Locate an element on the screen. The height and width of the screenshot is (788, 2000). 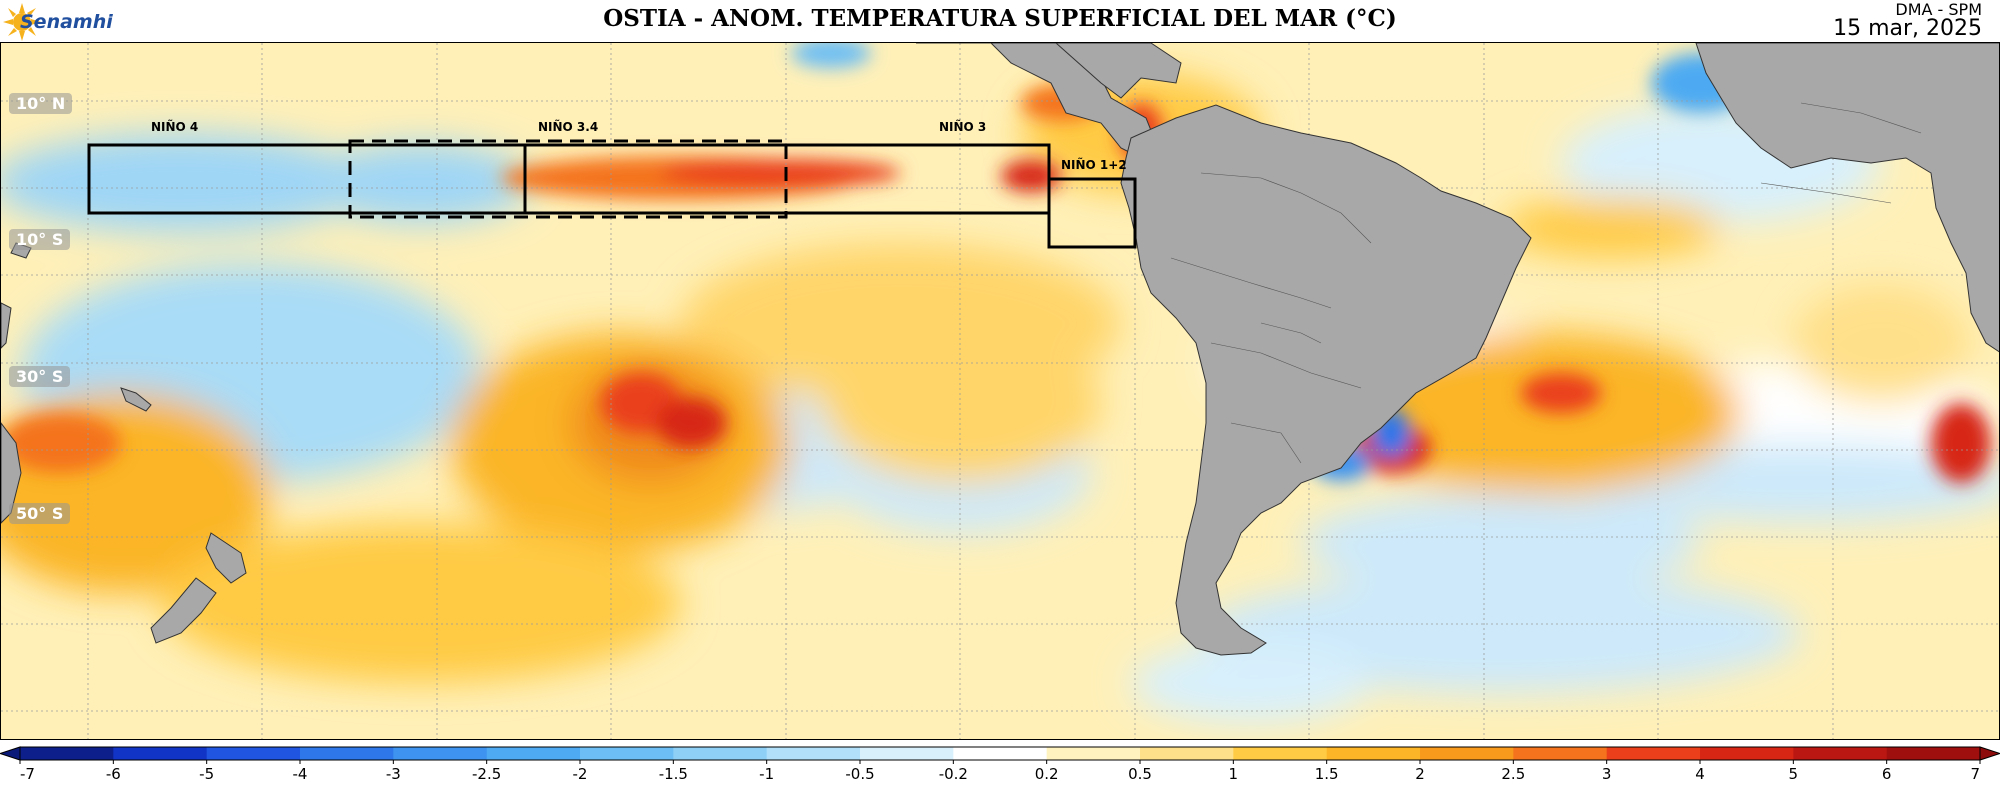
colorbar-tick-label: 1.5 is located at coordinates (1327, 774).